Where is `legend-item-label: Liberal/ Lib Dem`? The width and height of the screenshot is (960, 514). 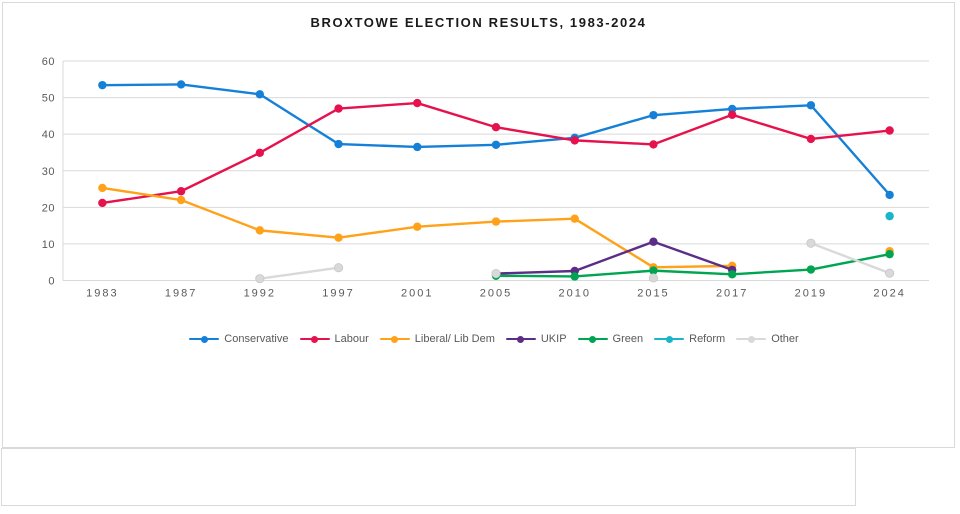 legend-item-label: Liberal/ Lib Dem is located at coordinates (454, 339).